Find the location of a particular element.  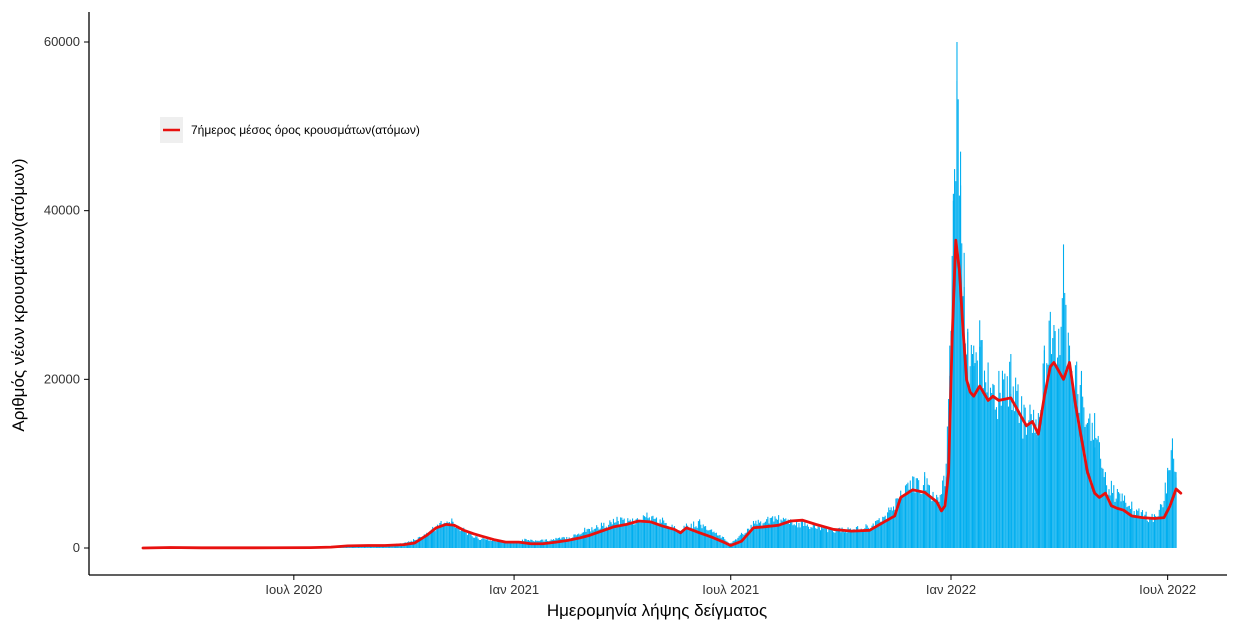

x-tick-label: Ιουλ 2021 is located at coordinates (730, 589).